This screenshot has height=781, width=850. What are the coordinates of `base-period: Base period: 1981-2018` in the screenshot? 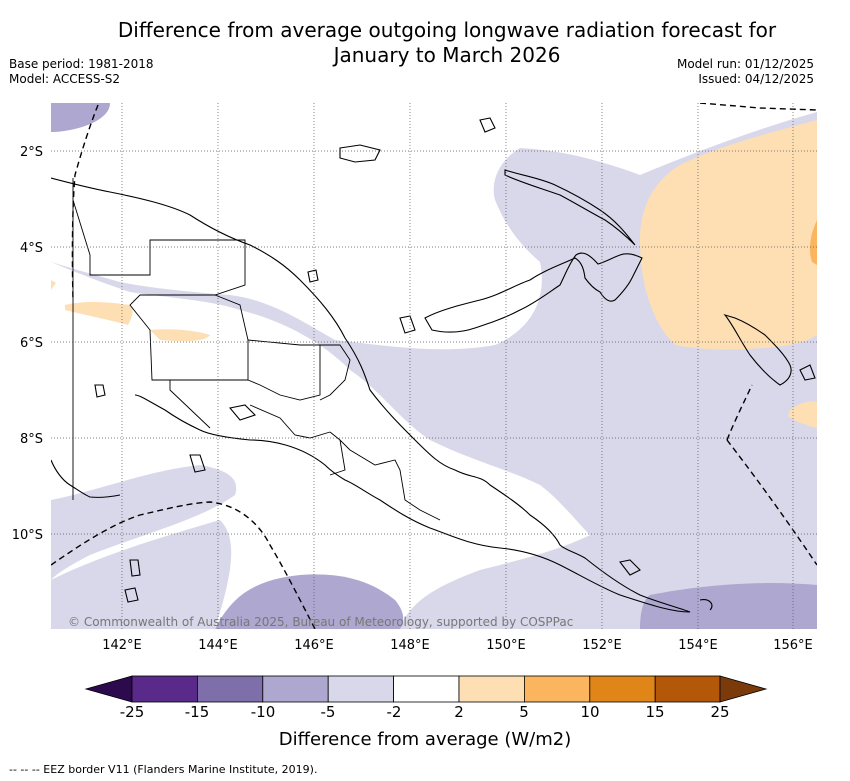 It's located at (81, 64).